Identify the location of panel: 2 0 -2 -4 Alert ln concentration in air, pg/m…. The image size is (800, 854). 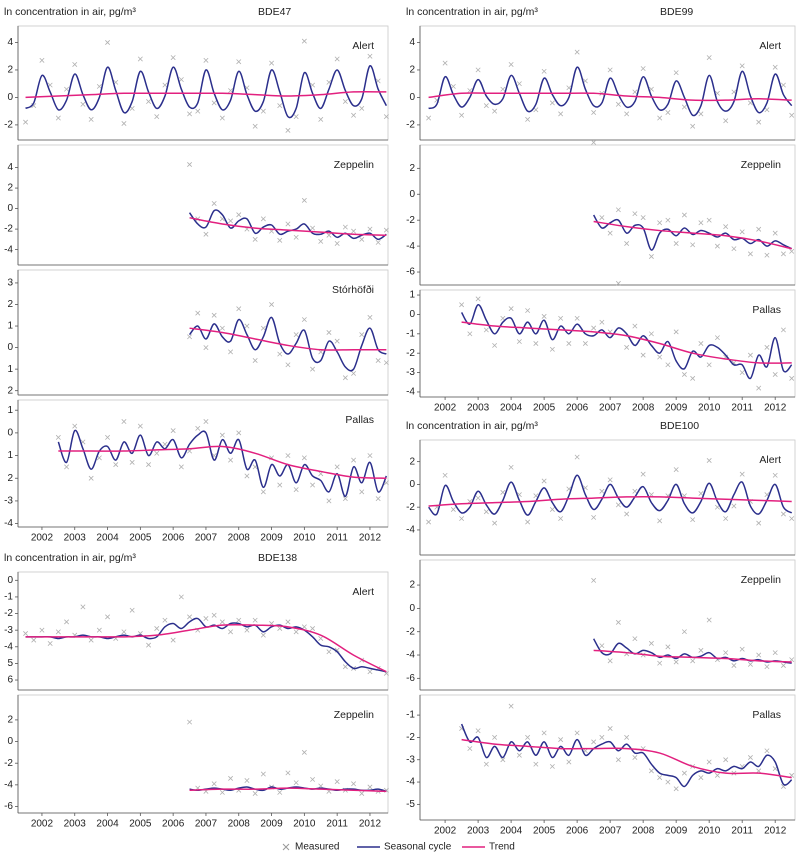
(601, 488).